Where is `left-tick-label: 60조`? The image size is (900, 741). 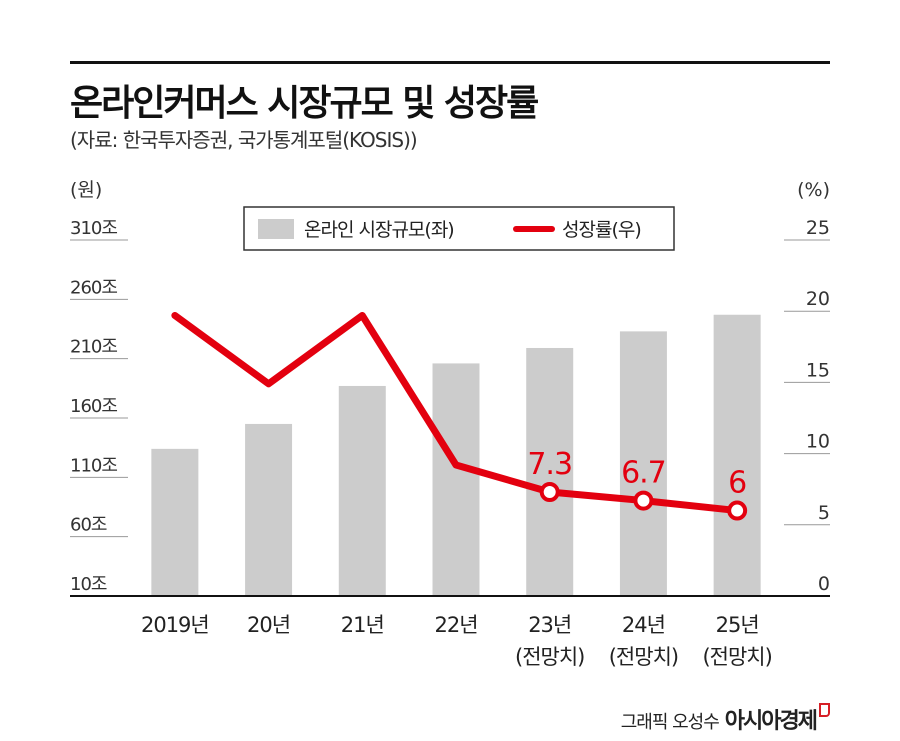
left-tick-label: 60조 is located at coordinates (88, 525).